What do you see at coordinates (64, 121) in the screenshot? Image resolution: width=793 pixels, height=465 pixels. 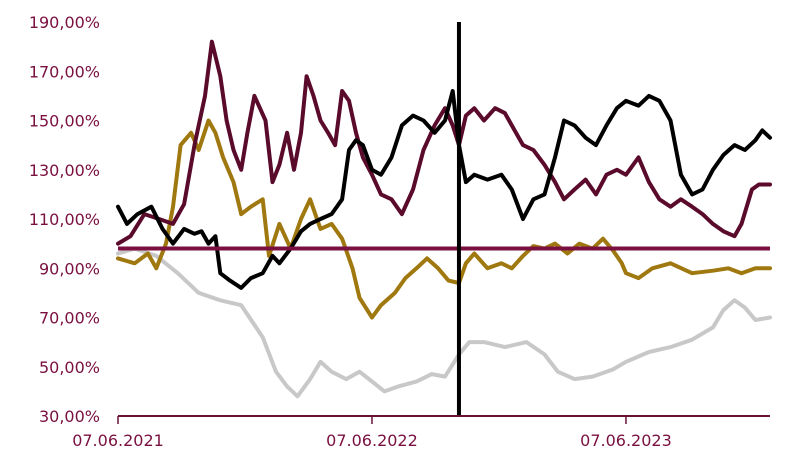 I see `y-tick-label: 150,00%` at bounding box center [64, 121].